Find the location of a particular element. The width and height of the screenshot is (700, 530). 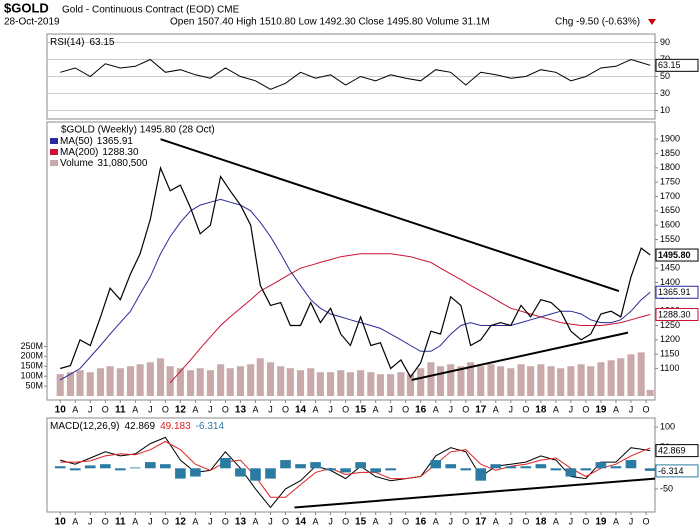

value-tag-label: 63.15 is located at coordinates (669, 65).